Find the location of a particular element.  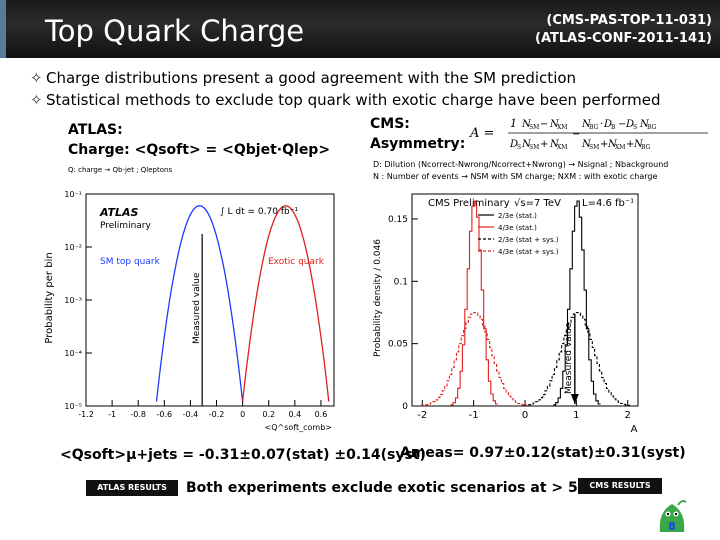

formula-lhs: A = is located at coordinates (481, 133).